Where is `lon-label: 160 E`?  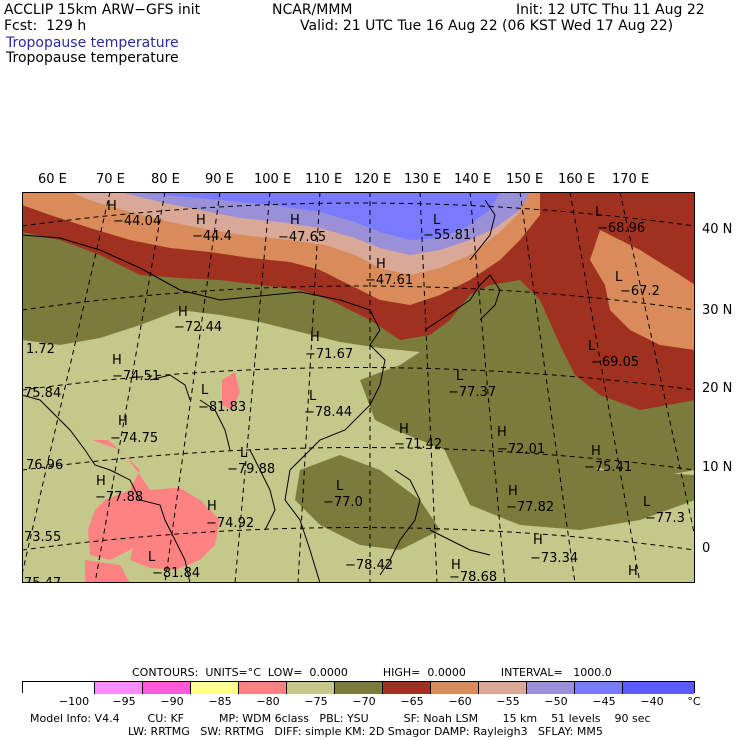
lon-label: 160 E is located at coordinates (577, 179).